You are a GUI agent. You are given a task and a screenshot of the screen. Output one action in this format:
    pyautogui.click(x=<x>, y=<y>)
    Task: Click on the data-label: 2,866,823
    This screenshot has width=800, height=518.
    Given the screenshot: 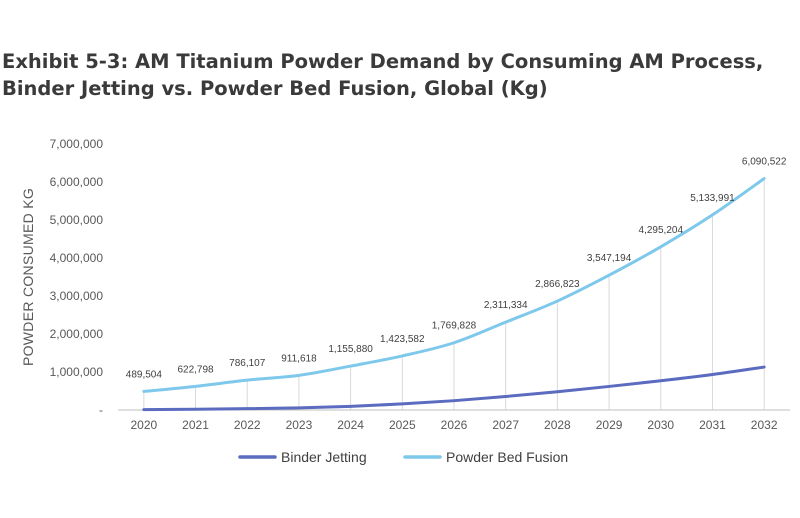 What is the action you would take?
    pyautogui.click(x=557, y=284)
    